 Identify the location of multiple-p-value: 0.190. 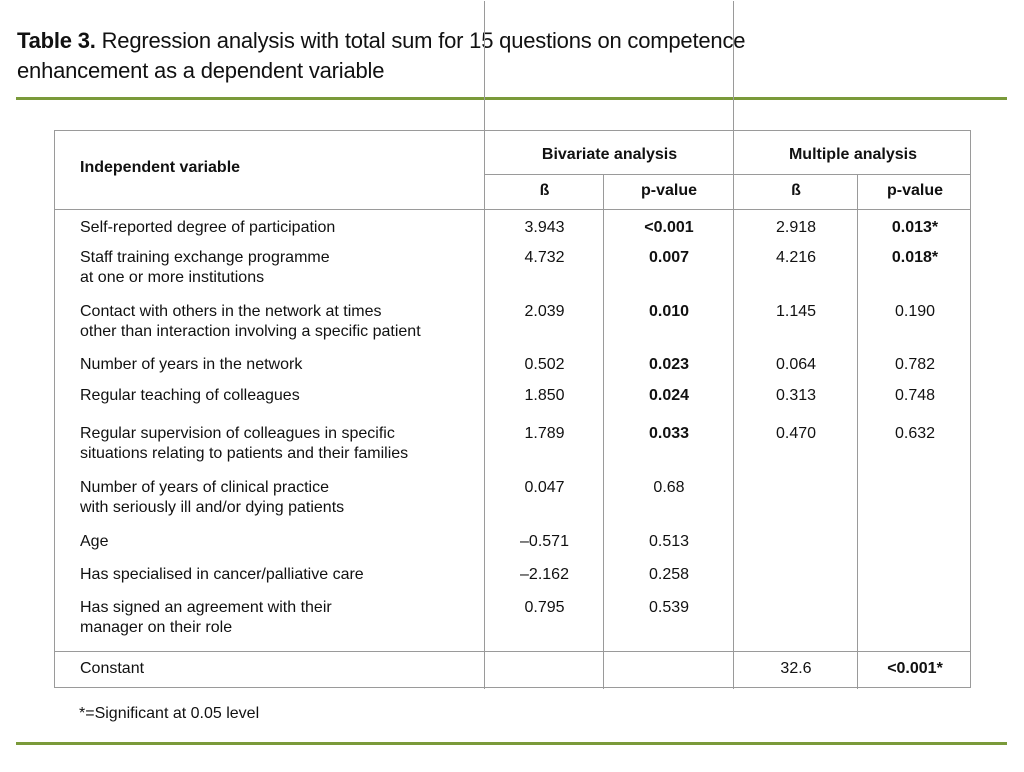
(915, 311).